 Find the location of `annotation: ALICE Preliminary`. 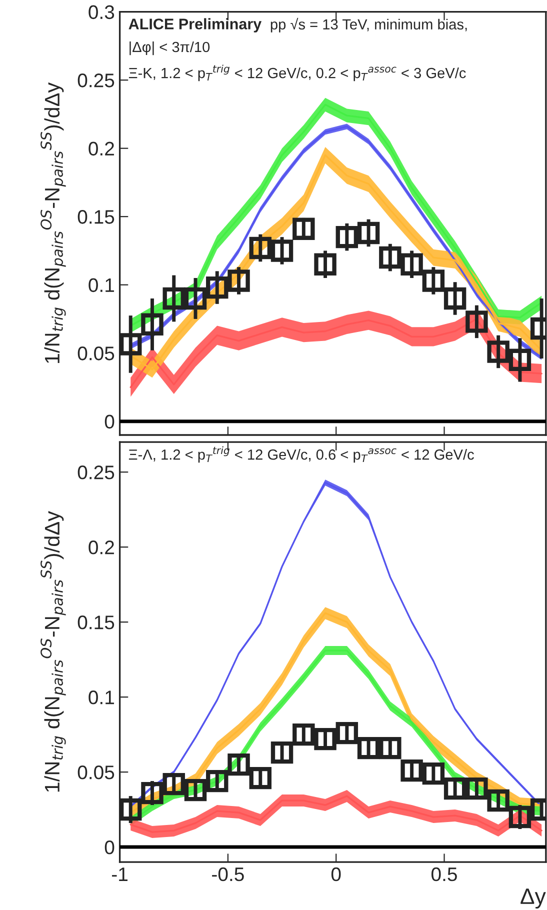

annotation: ALICE Preliminary is located at coordinates (195, 25).